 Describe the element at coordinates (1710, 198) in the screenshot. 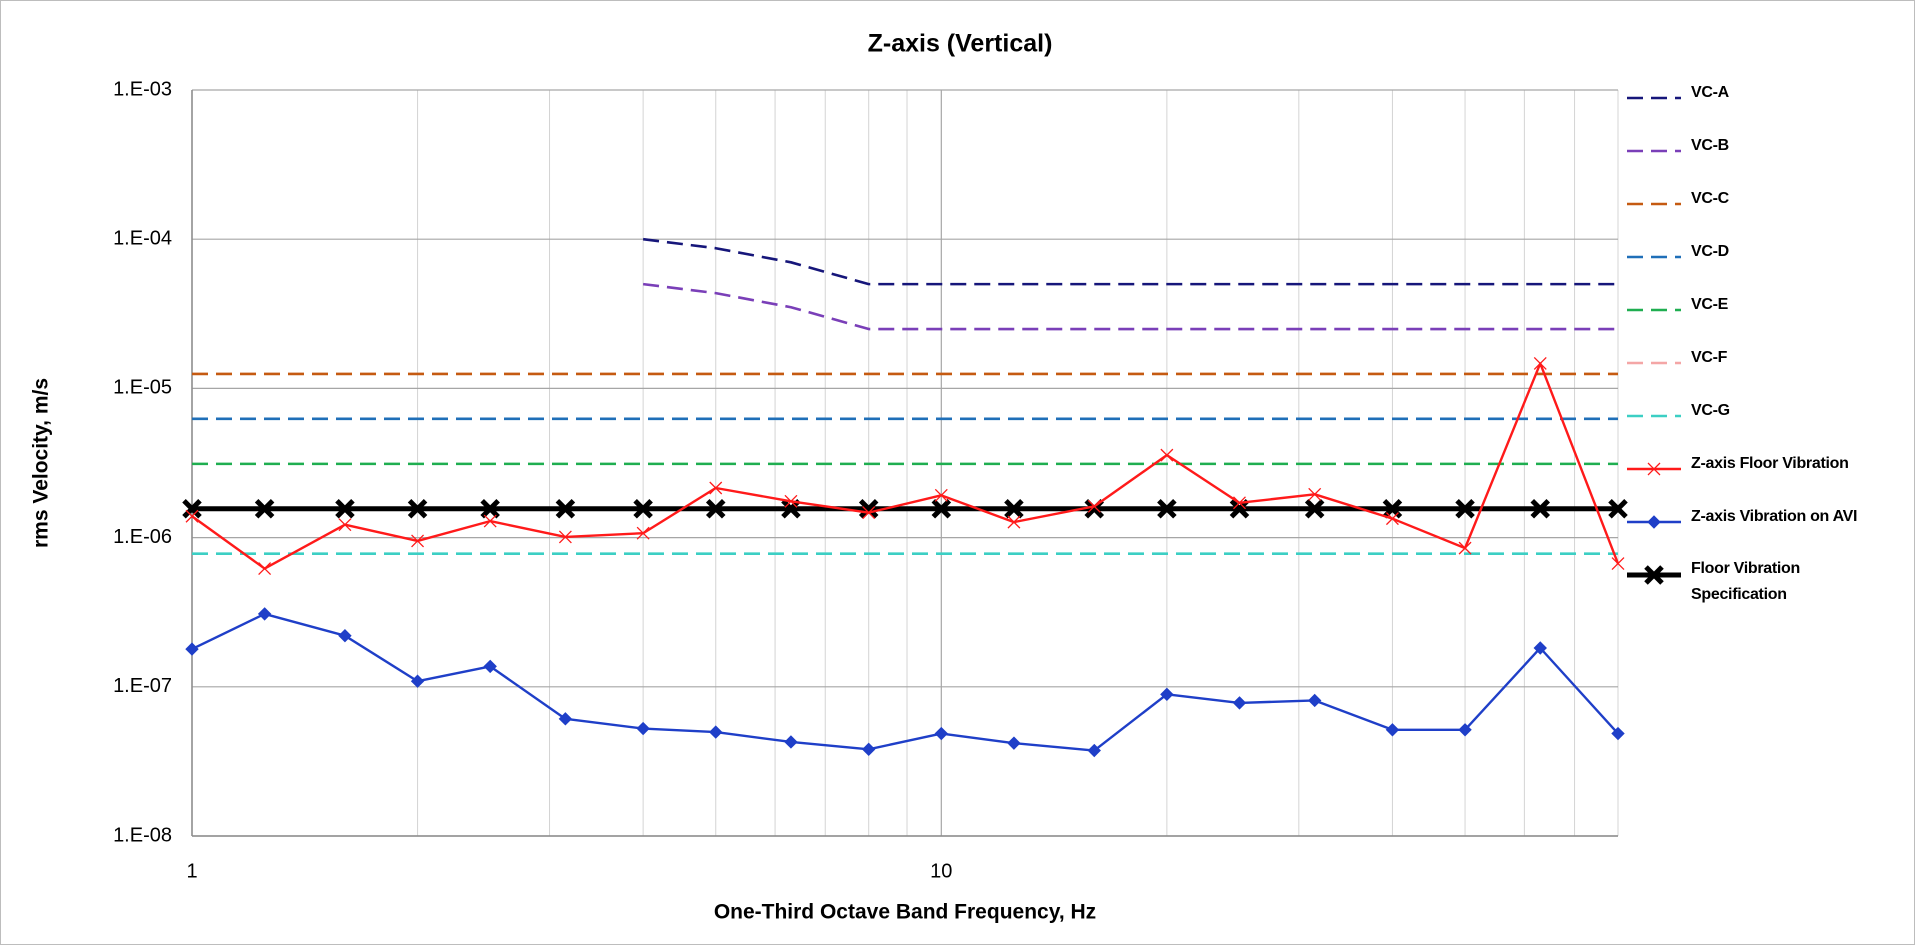

I see `legend-label: VC-C` at that location.